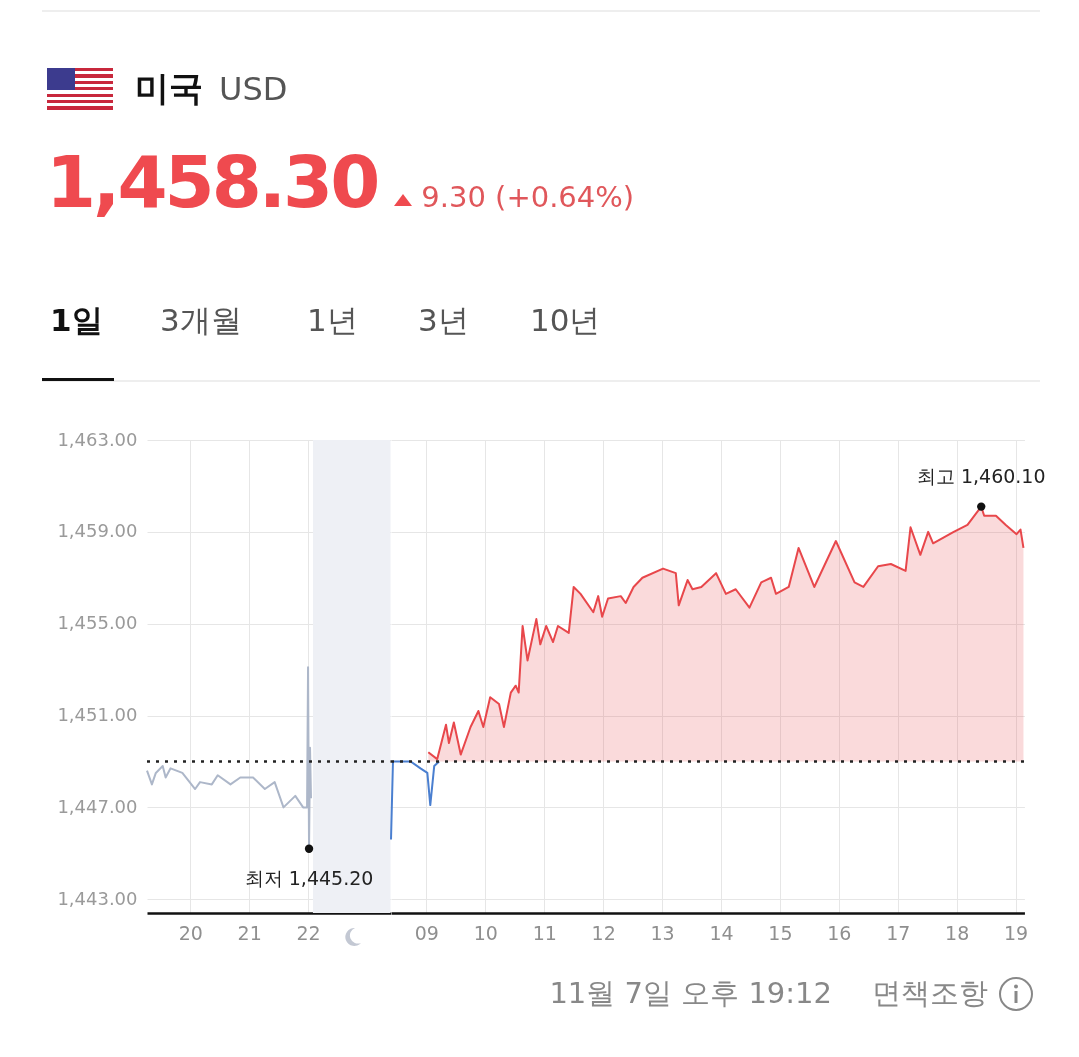 This screenshot has height=1057, width=1079. Describe the element at coordinates (97, 898) in the screenshot. I see `y-tick-label: 1,443.00` at that location.